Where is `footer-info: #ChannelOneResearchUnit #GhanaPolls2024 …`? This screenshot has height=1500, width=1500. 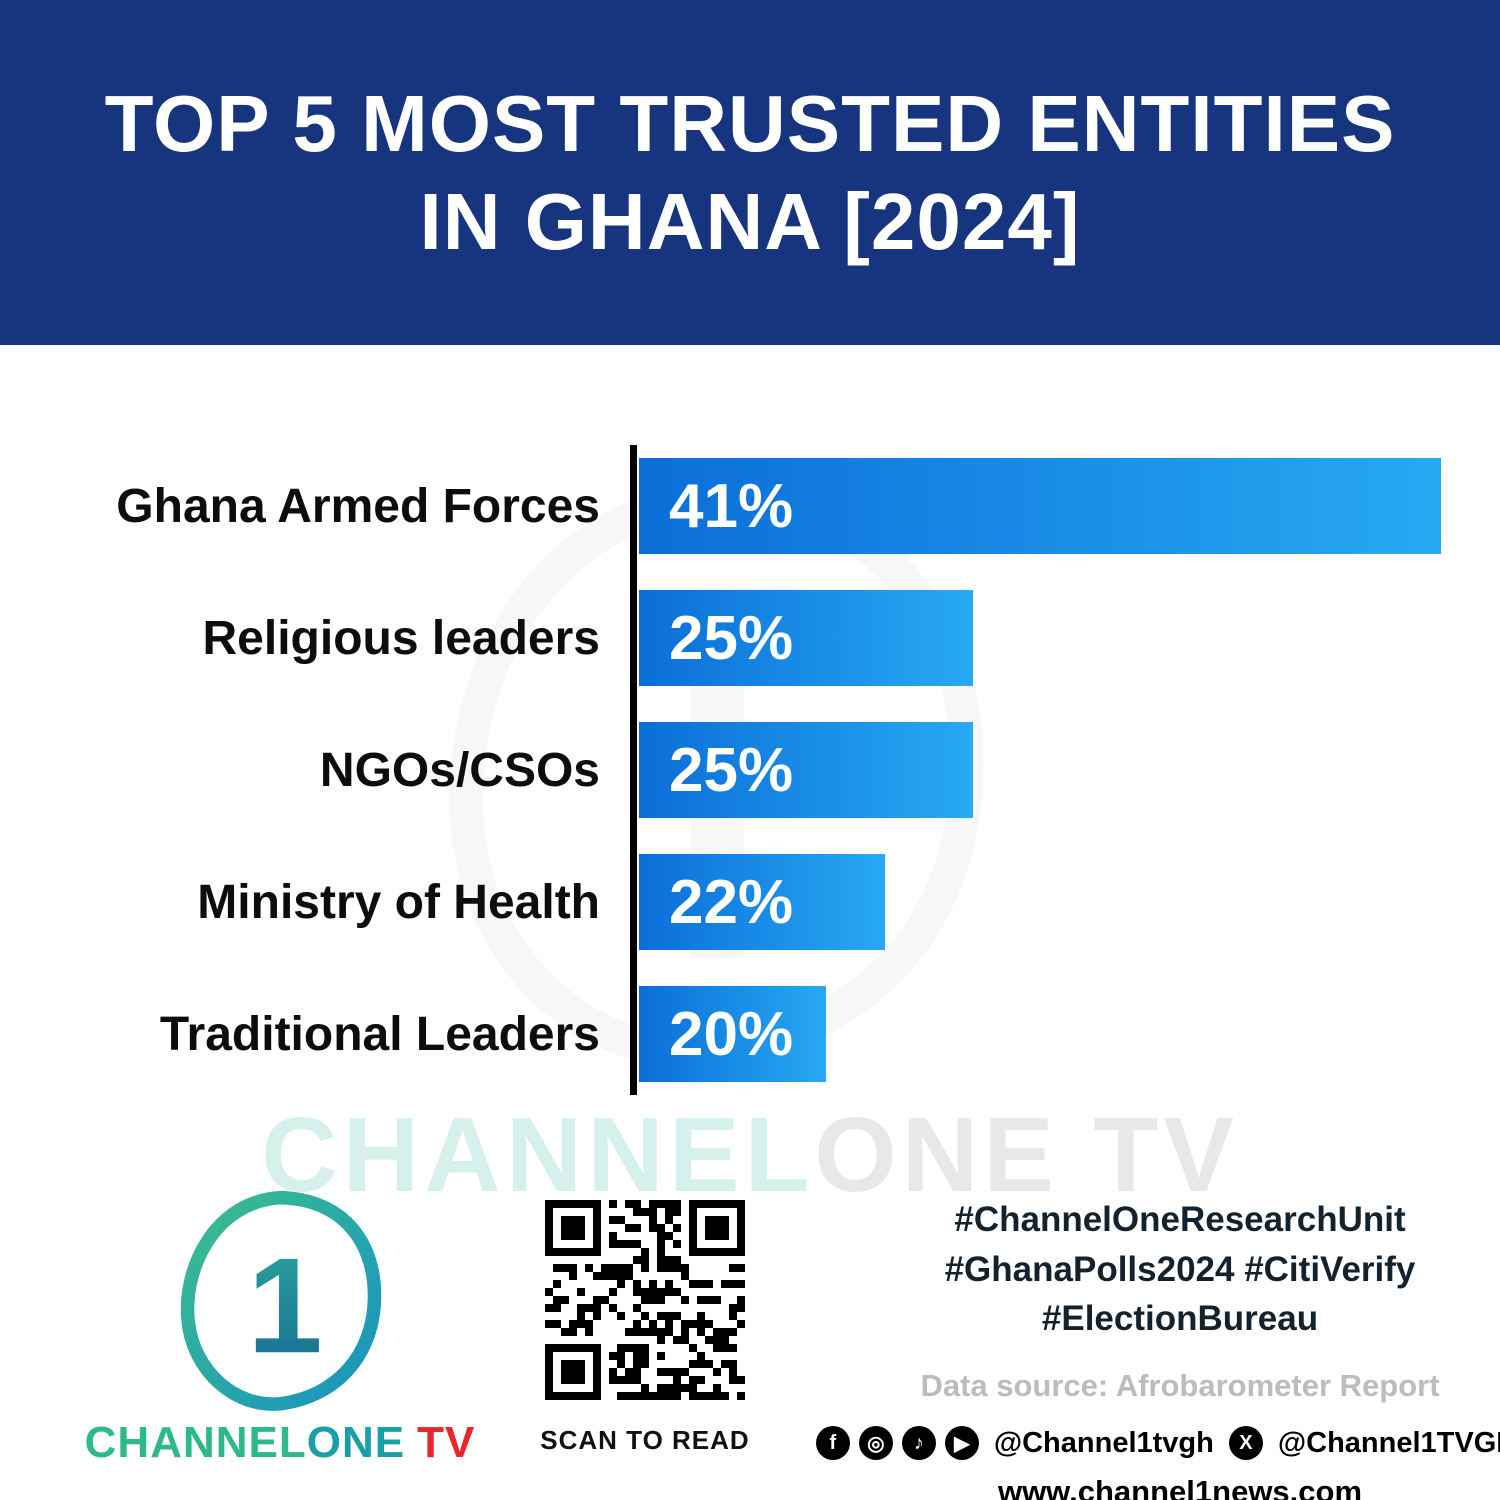
footer-info: #ChannelOneResearchUnit #GhanaPolls2024 … is located at coordinates (1157, 1347).